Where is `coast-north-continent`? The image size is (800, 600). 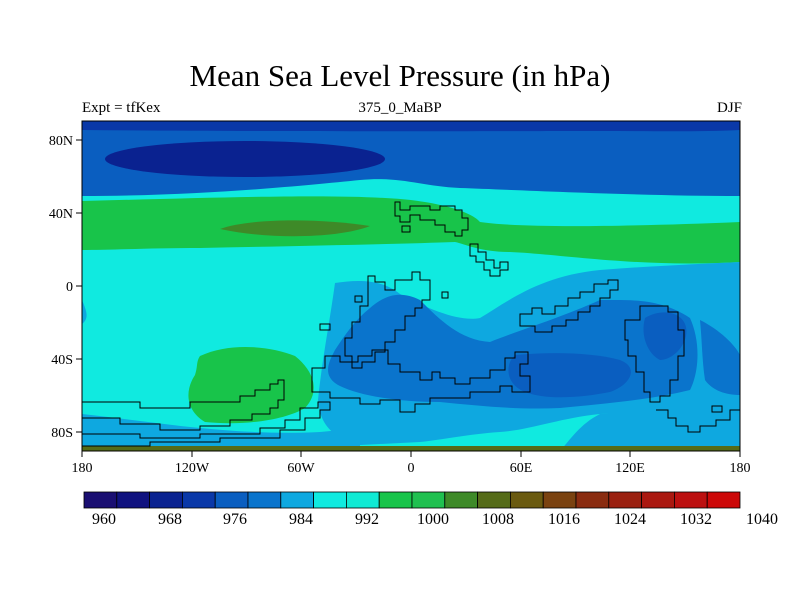
coast-north-continent is located at coordinates (431, 219).